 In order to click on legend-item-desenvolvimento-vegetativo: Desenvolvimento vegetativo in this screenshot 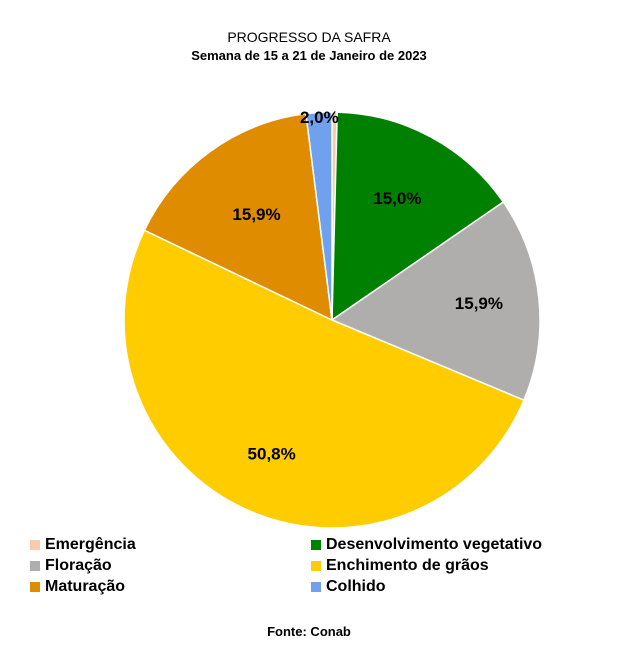, I will do `click(426, 545)`.